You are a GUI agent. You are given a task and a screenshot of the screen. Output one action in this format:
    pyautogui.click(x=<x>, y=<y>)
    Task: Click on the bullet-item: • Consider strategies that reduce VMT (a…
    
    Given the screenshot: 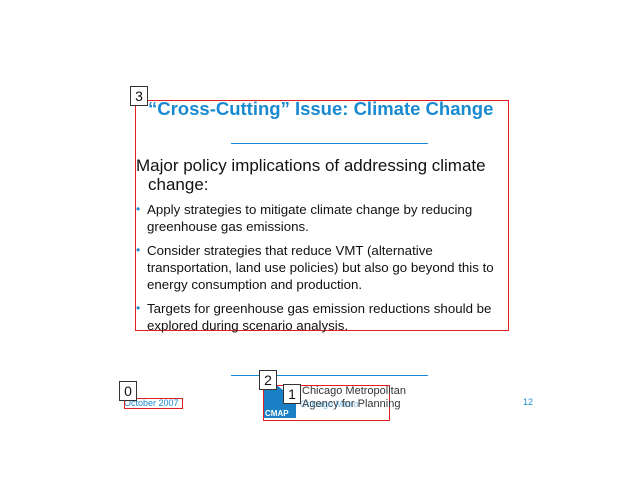 What is the action you would take?
    pyautogui.click(x=321, y=267)
    